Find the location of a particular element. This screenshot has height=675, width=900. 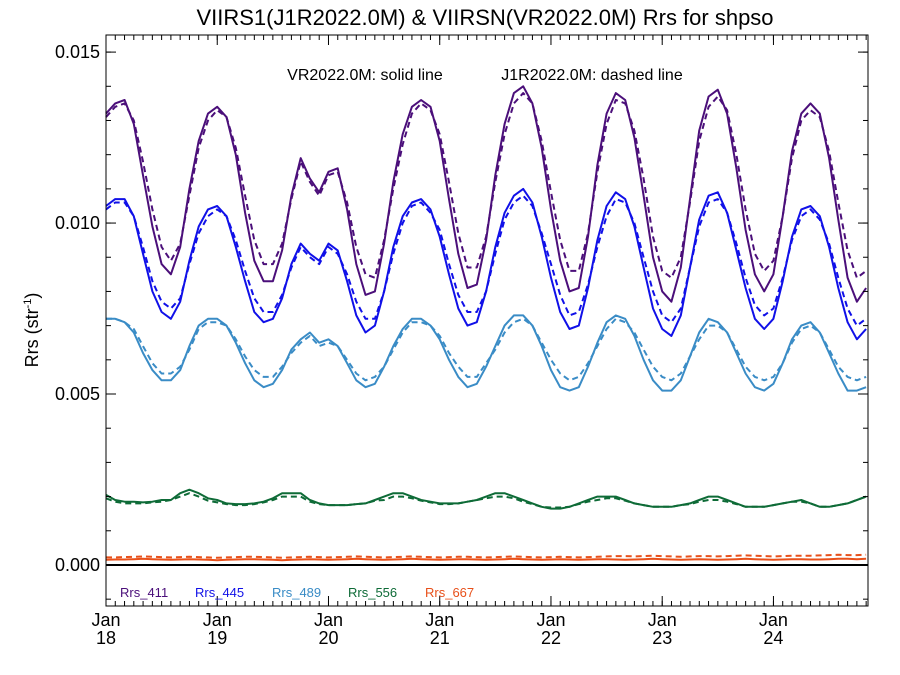

solid-line-note: VR2022.0M: solid line is located at coordinates (365, 75).